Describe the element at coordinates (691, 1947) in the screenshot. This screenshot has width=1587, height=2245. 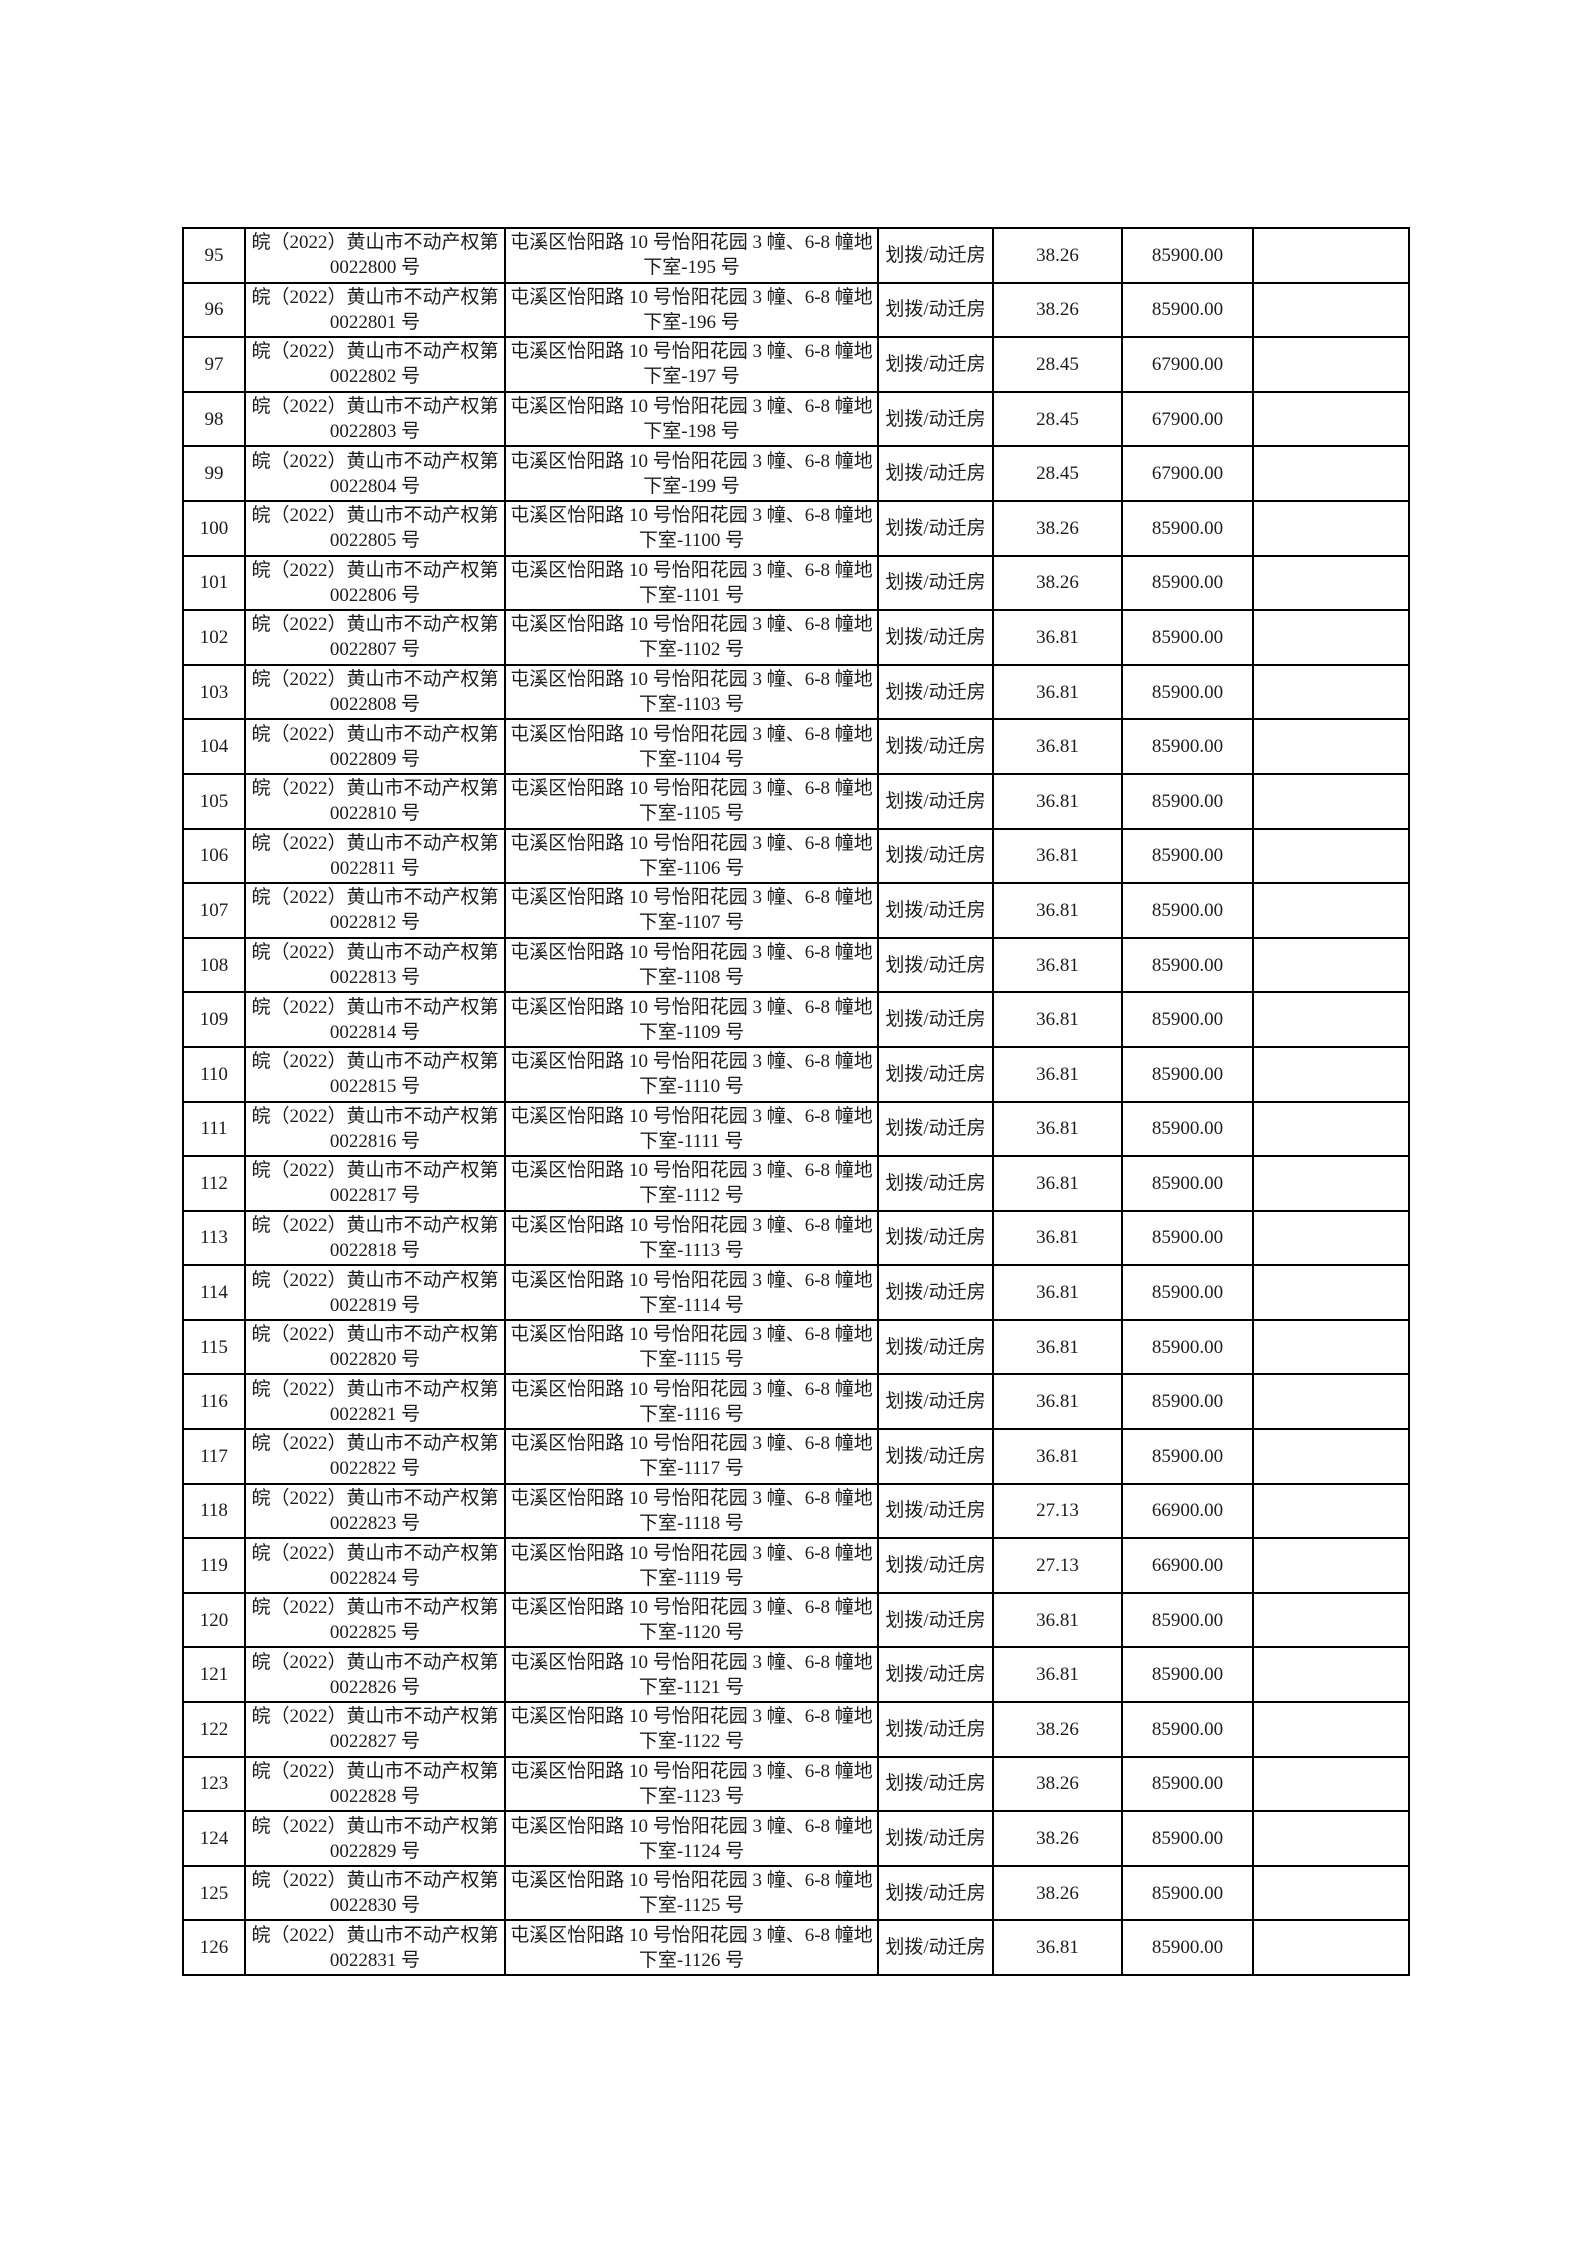
I see `address-cell: 屯溪区怡阳路 10 号怡阳花园 3 幢、6-8 幢地下室-1126 号` at that location.